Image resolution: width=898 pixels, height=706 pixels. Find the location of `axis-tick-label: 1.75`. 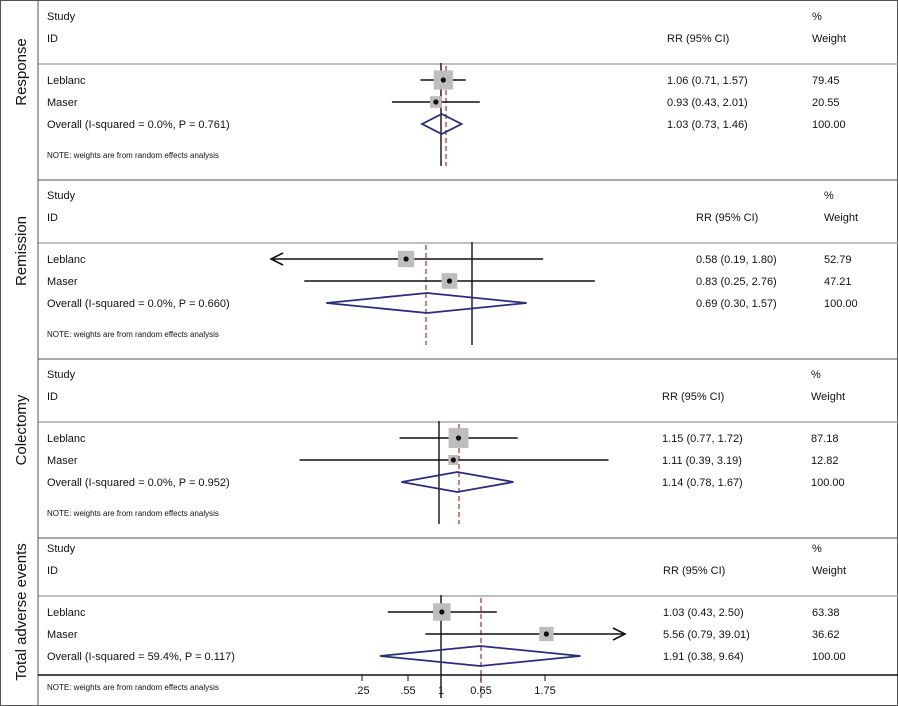

axis-tick-label: 1.75 is located at coordinates (544, 691).